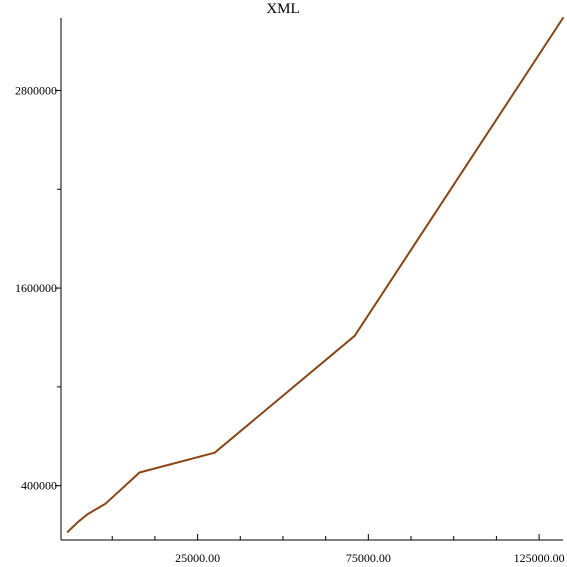  I want to click on chart-title: XML, so click(282, 9).